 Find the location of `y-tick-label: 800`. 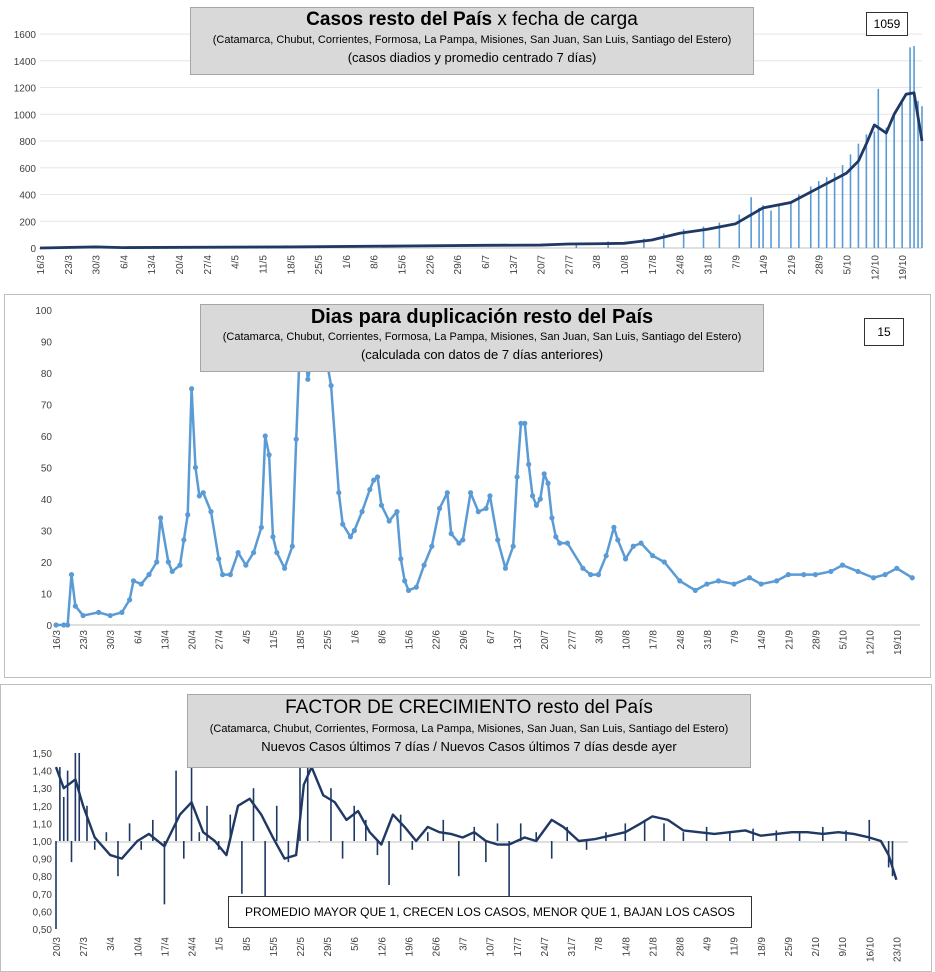

y-tick-label: 800 is located at coordinates (27, 142).